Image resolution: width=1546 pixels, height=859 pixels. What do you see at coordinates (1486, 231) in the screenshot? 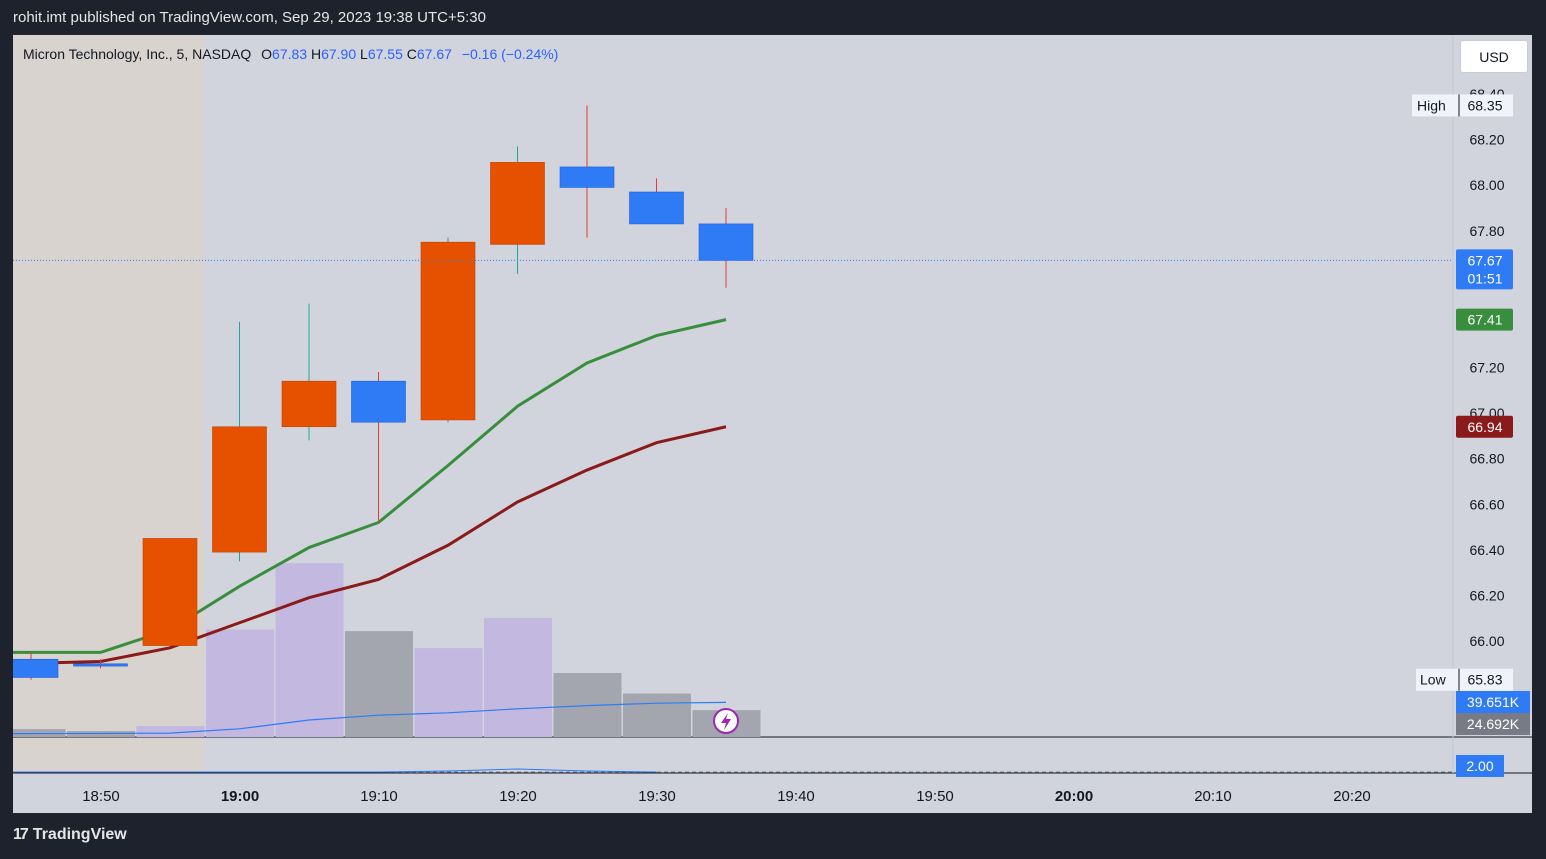
I see `y-tick-label: 67.80` at bounding box center [1486, 231].